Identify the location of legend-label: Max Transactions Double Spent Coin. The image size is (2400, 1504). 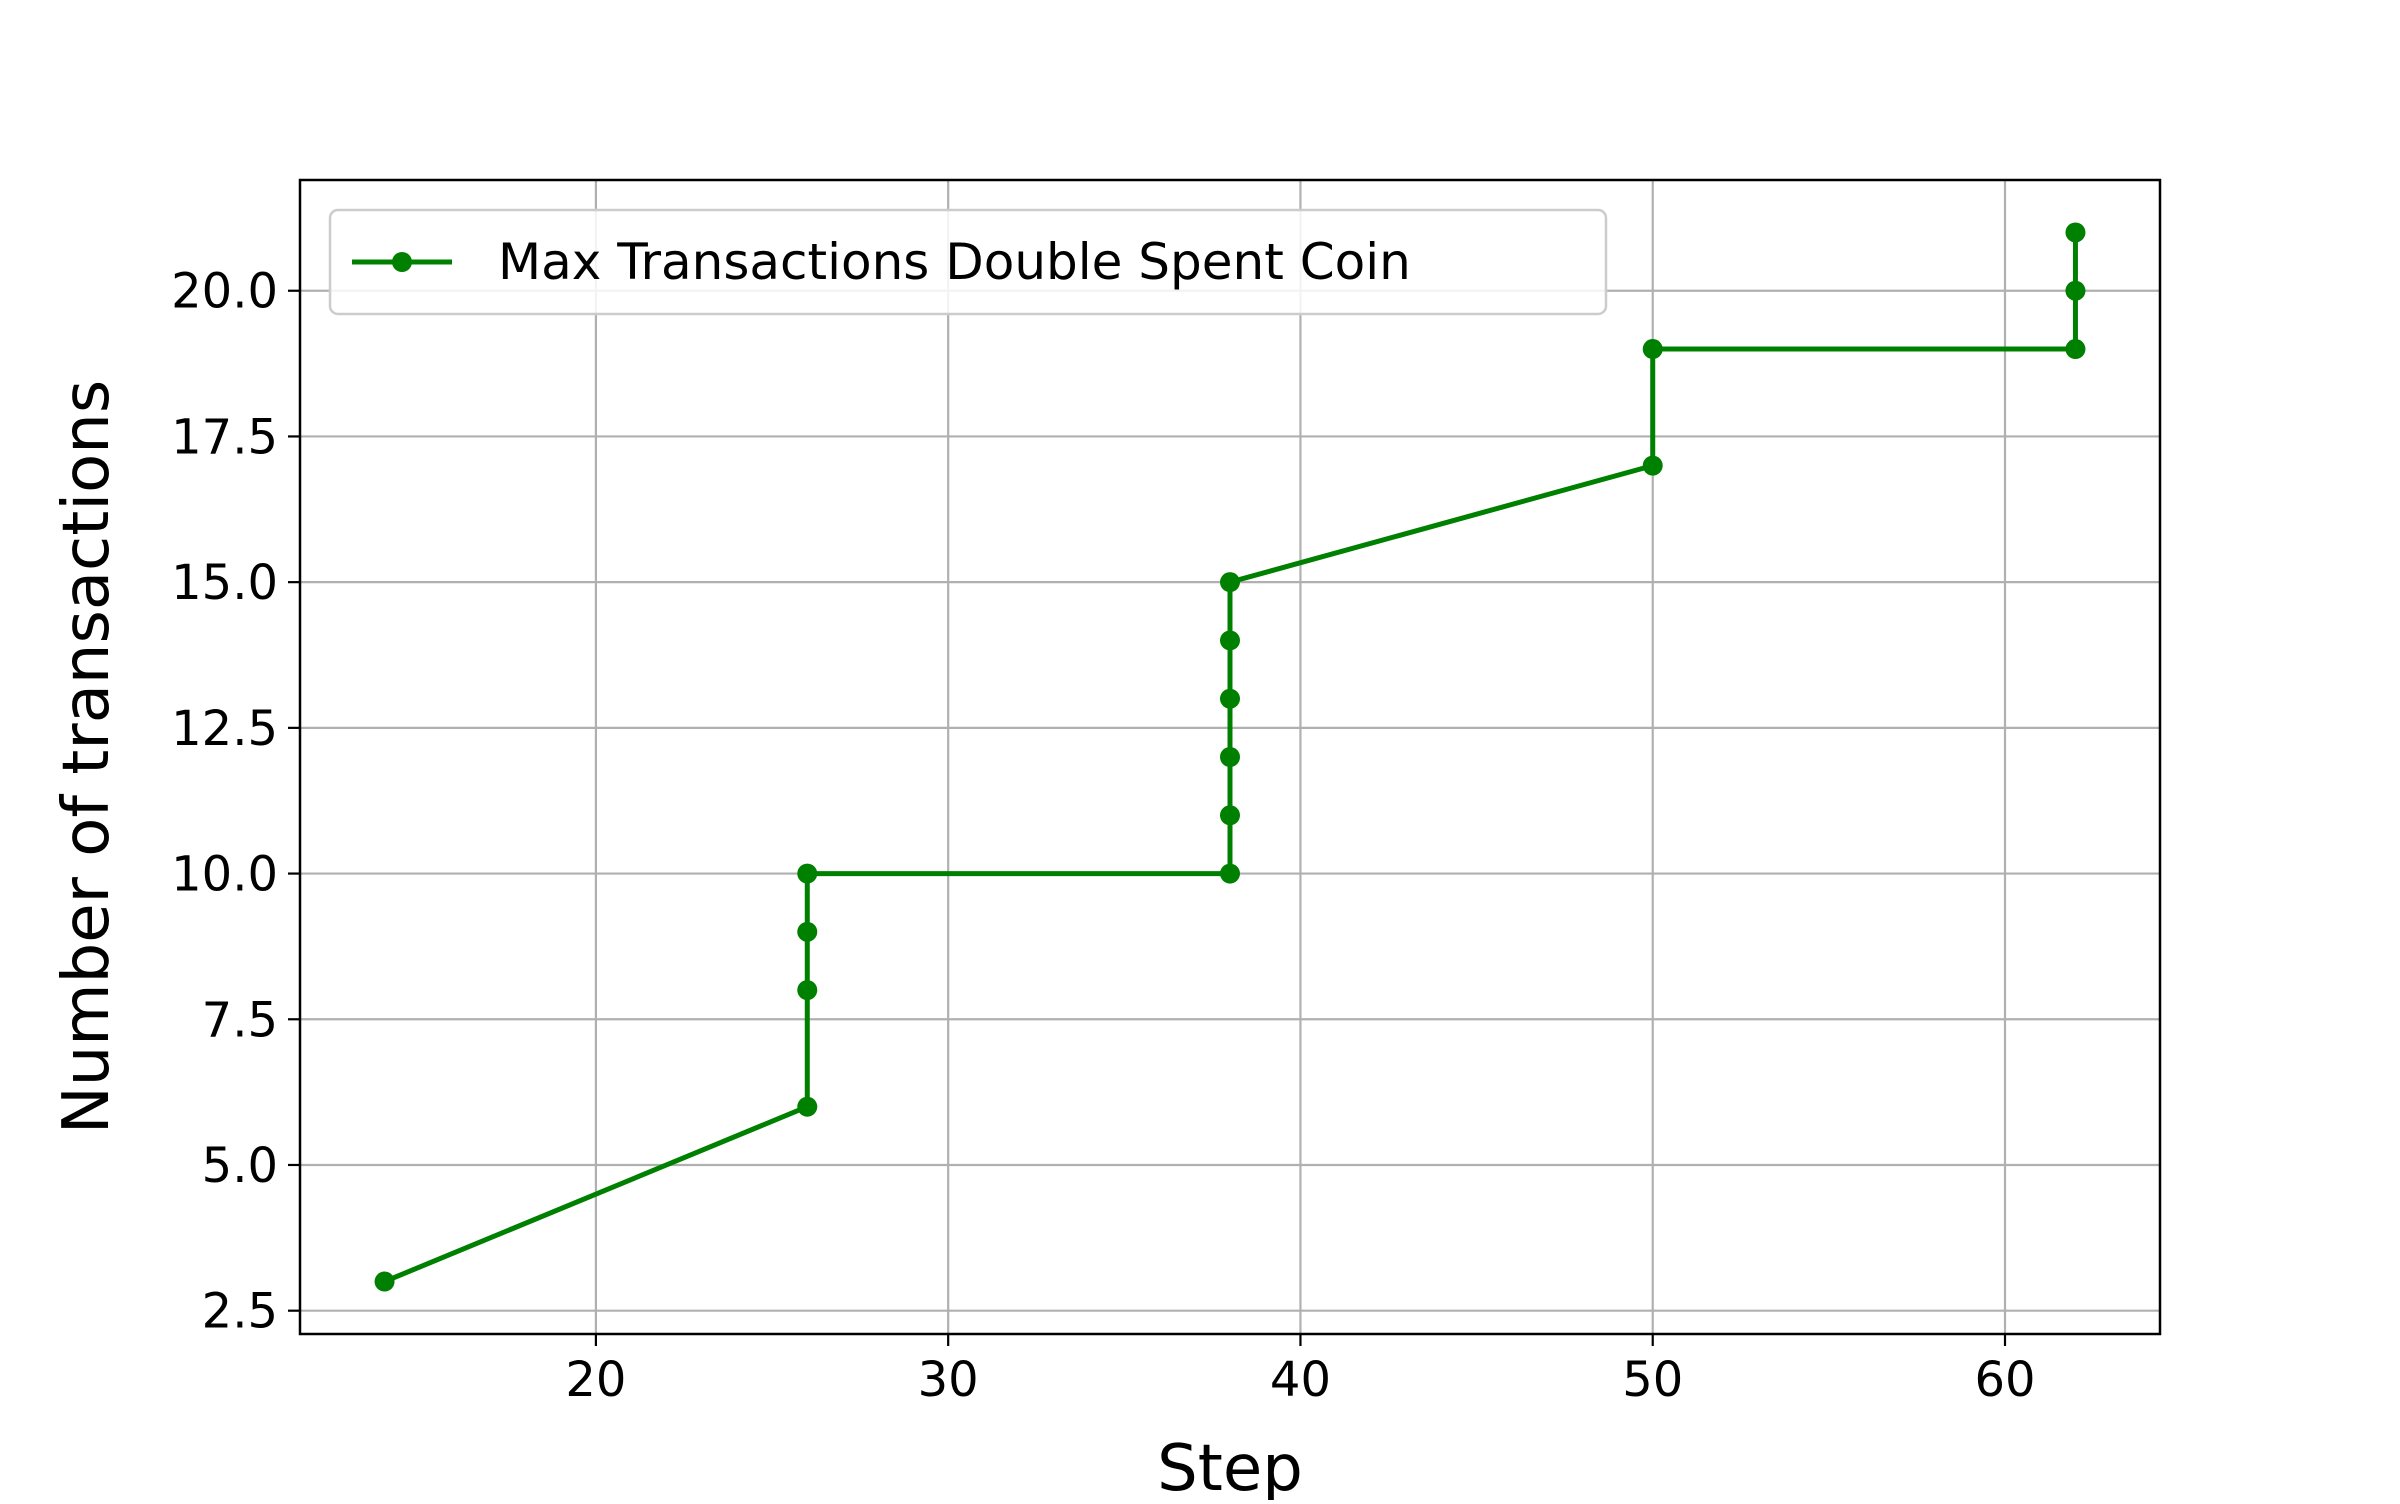
(954, 262).